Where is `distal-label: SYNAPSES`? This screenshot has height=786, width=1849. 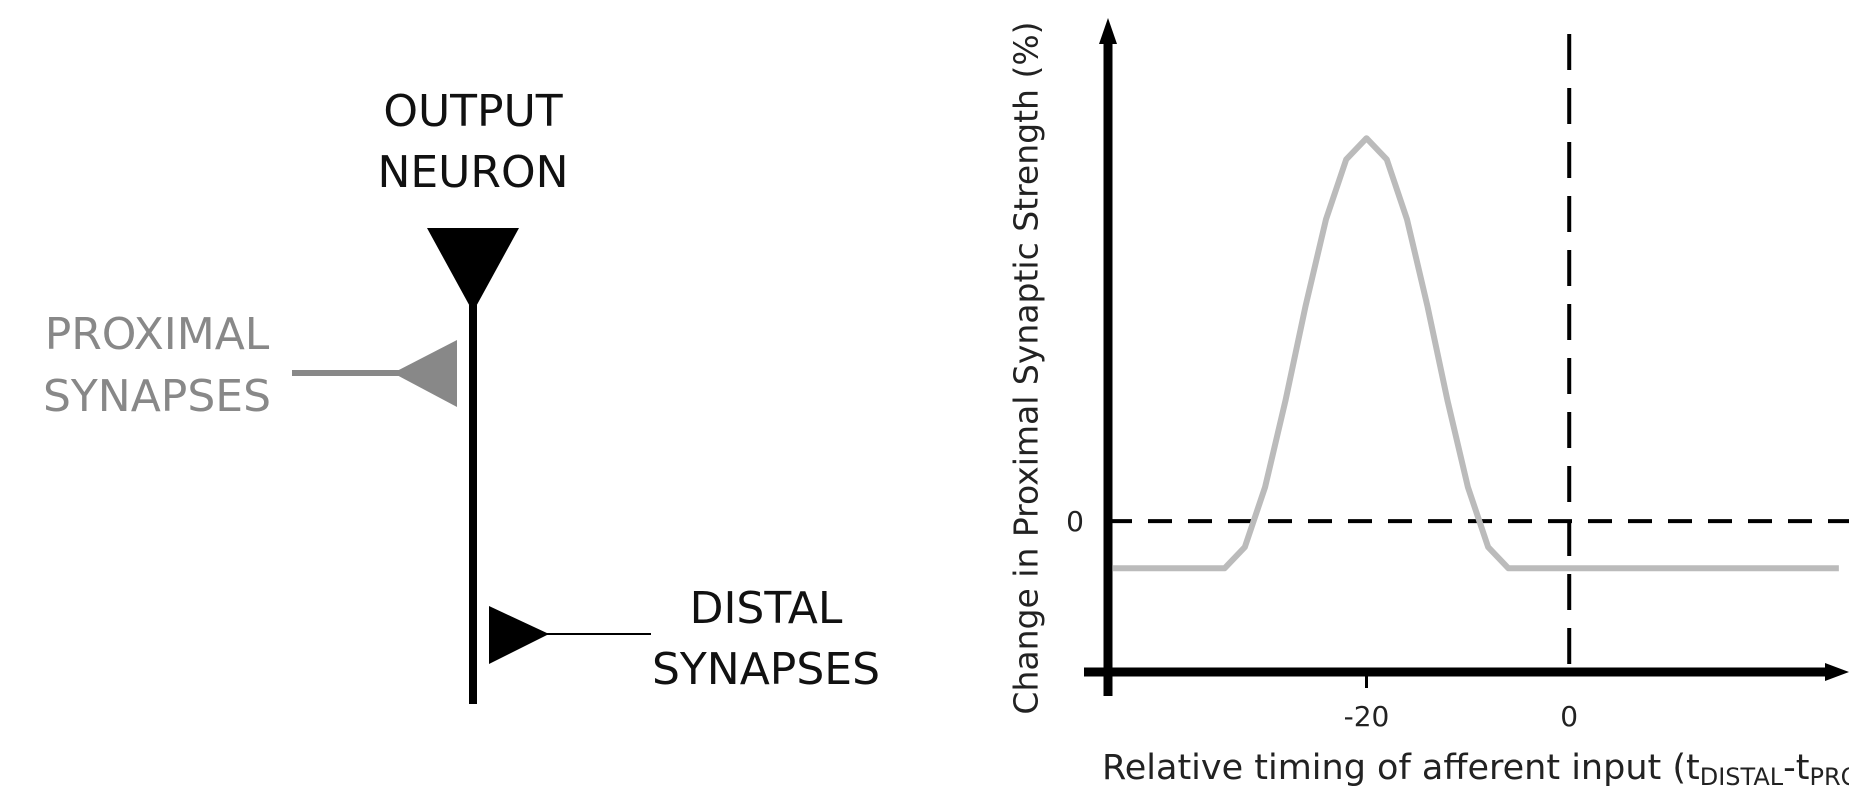
distal-label: SYNAPSES is located at coordinates (766, 669).